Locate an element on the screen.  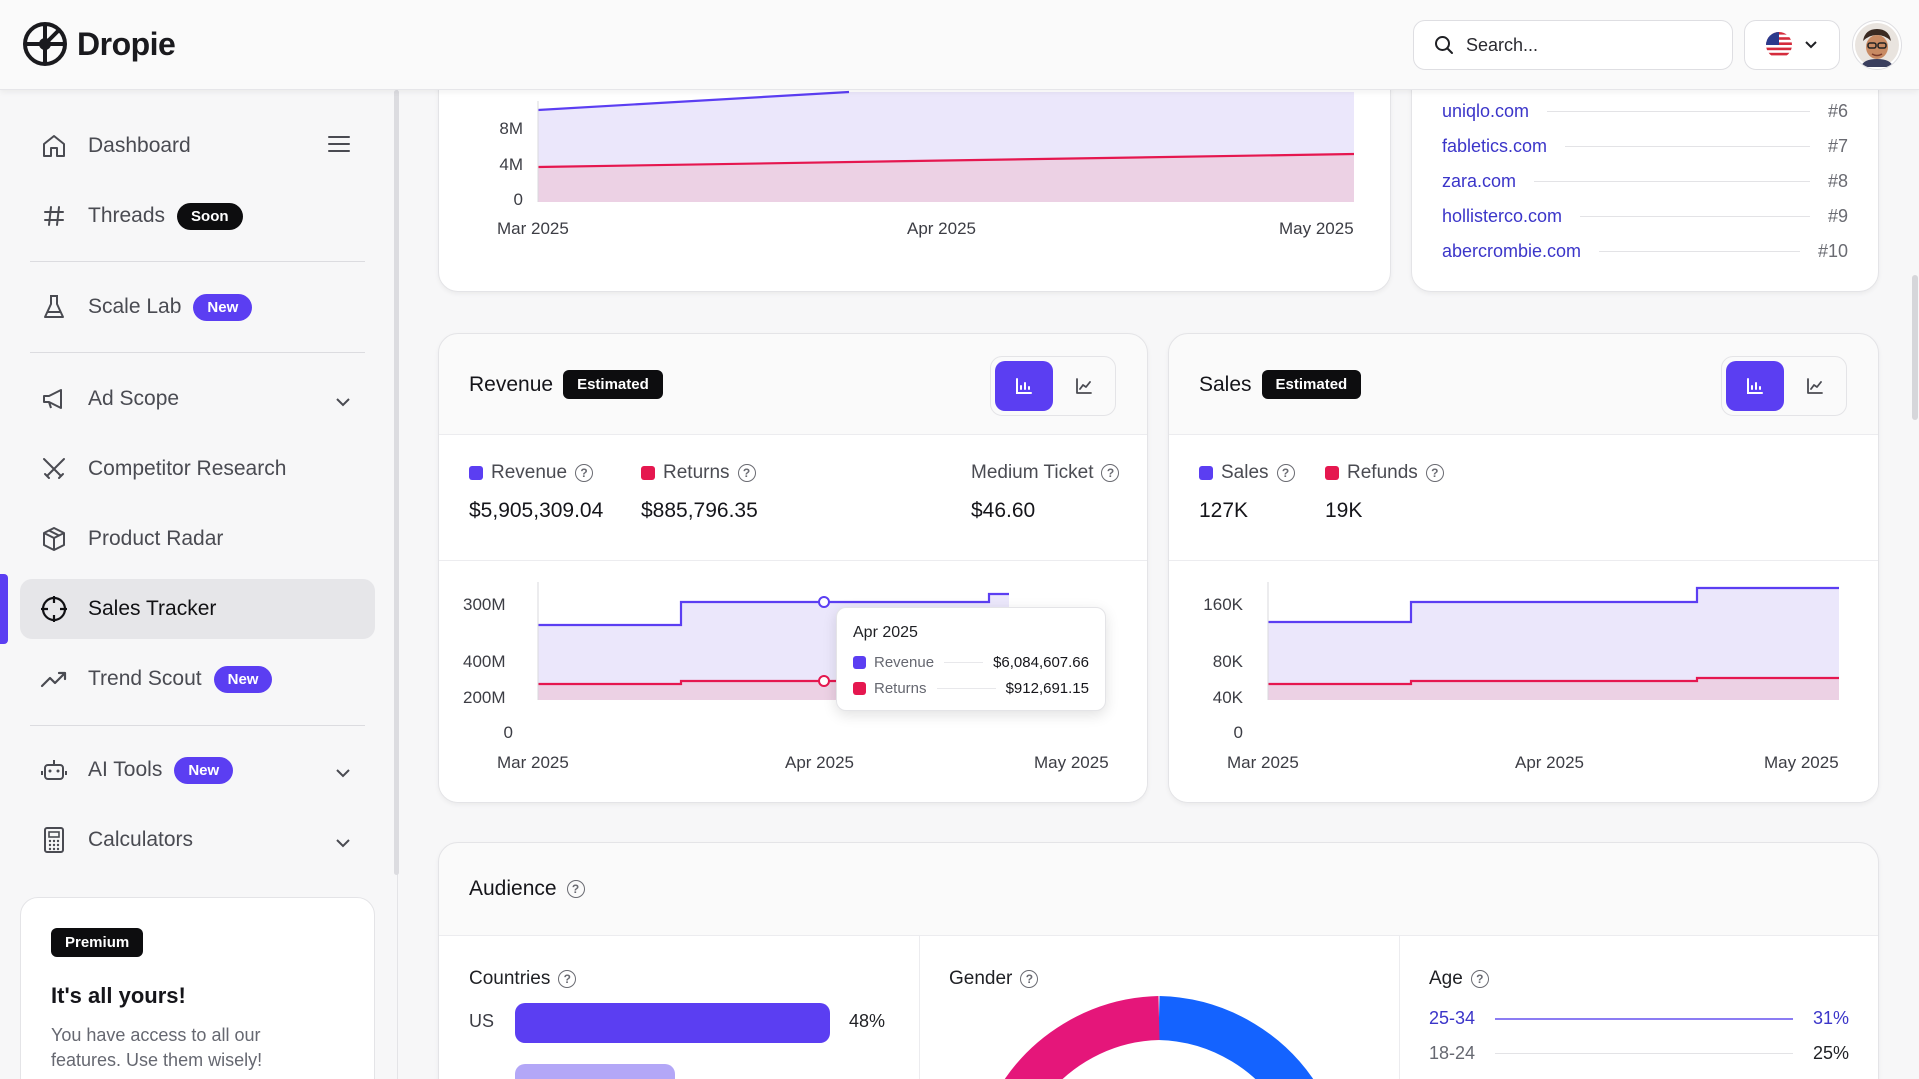
competitor-rank: #8 is located at coordinates (1837, 180).